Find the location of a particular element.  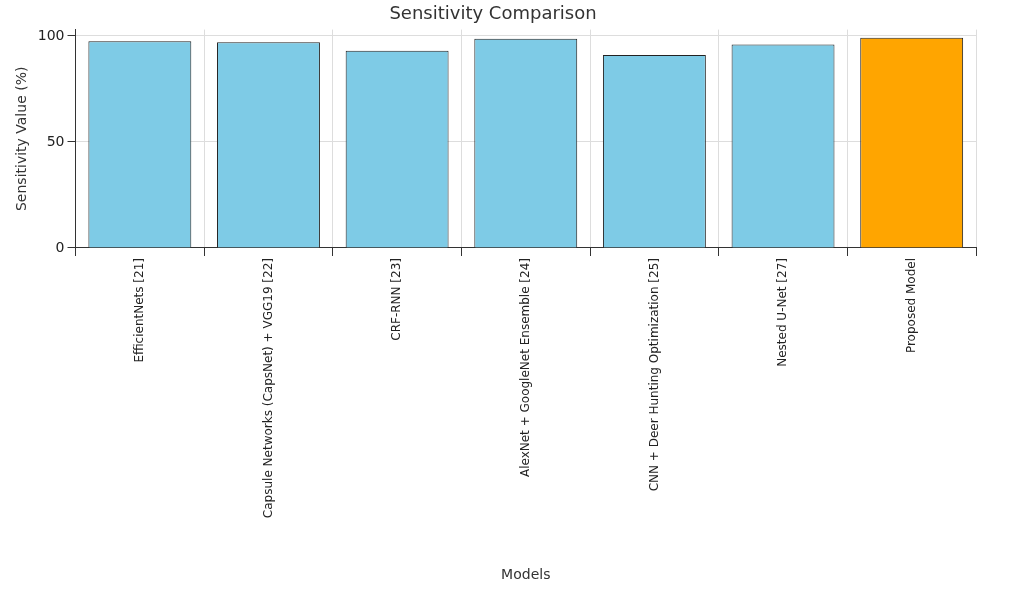

x-axis-title: Models is located at coordinates (526, 574).